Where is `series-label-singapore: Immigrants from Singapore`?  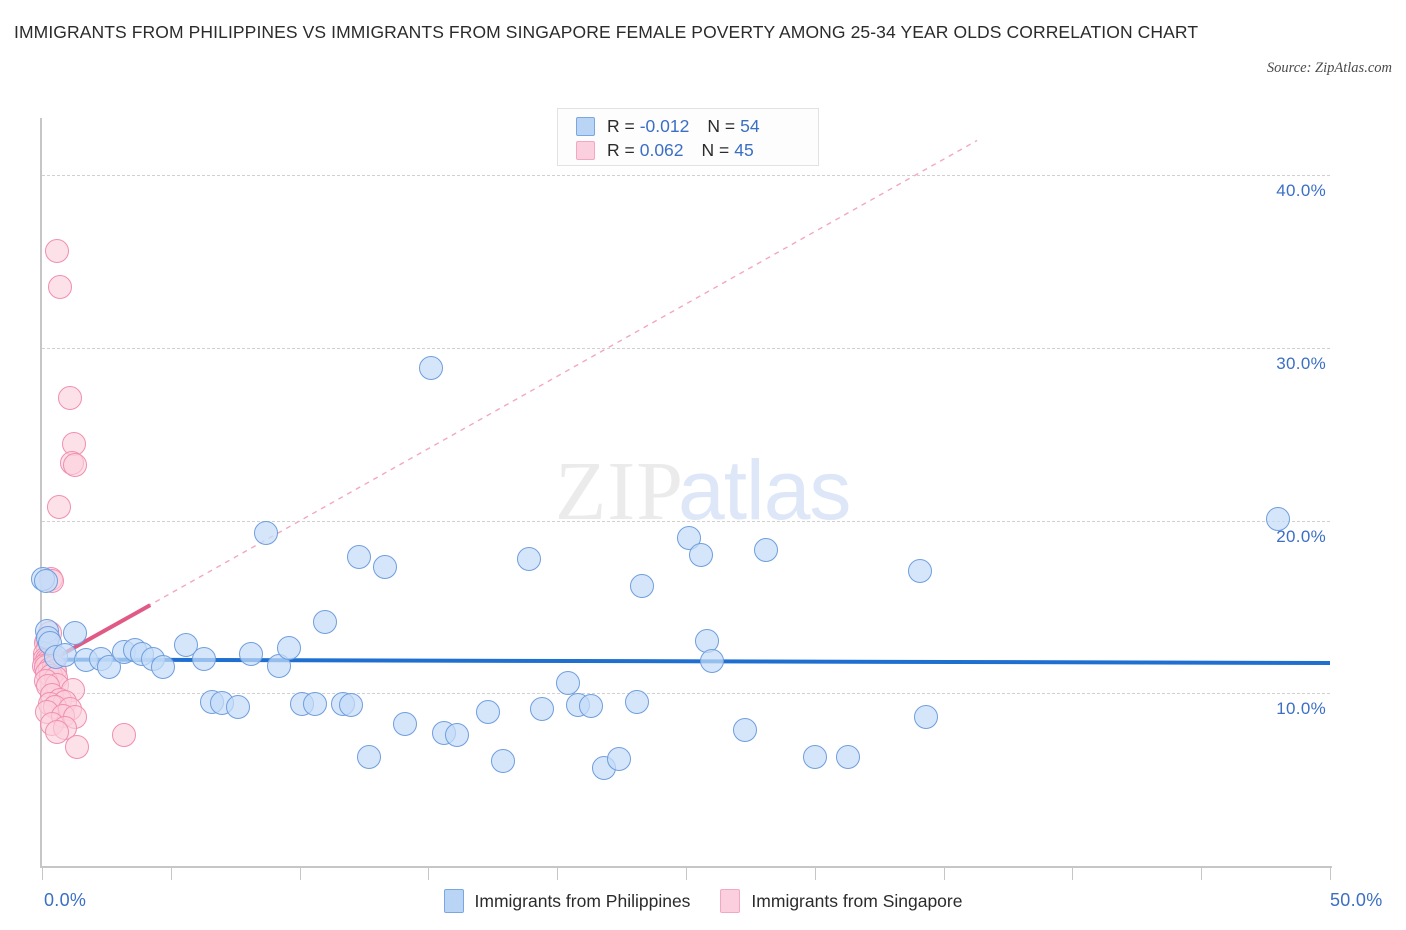
series-label-singapore: Immigrants from Singapore is located at coordinates (857, 900).